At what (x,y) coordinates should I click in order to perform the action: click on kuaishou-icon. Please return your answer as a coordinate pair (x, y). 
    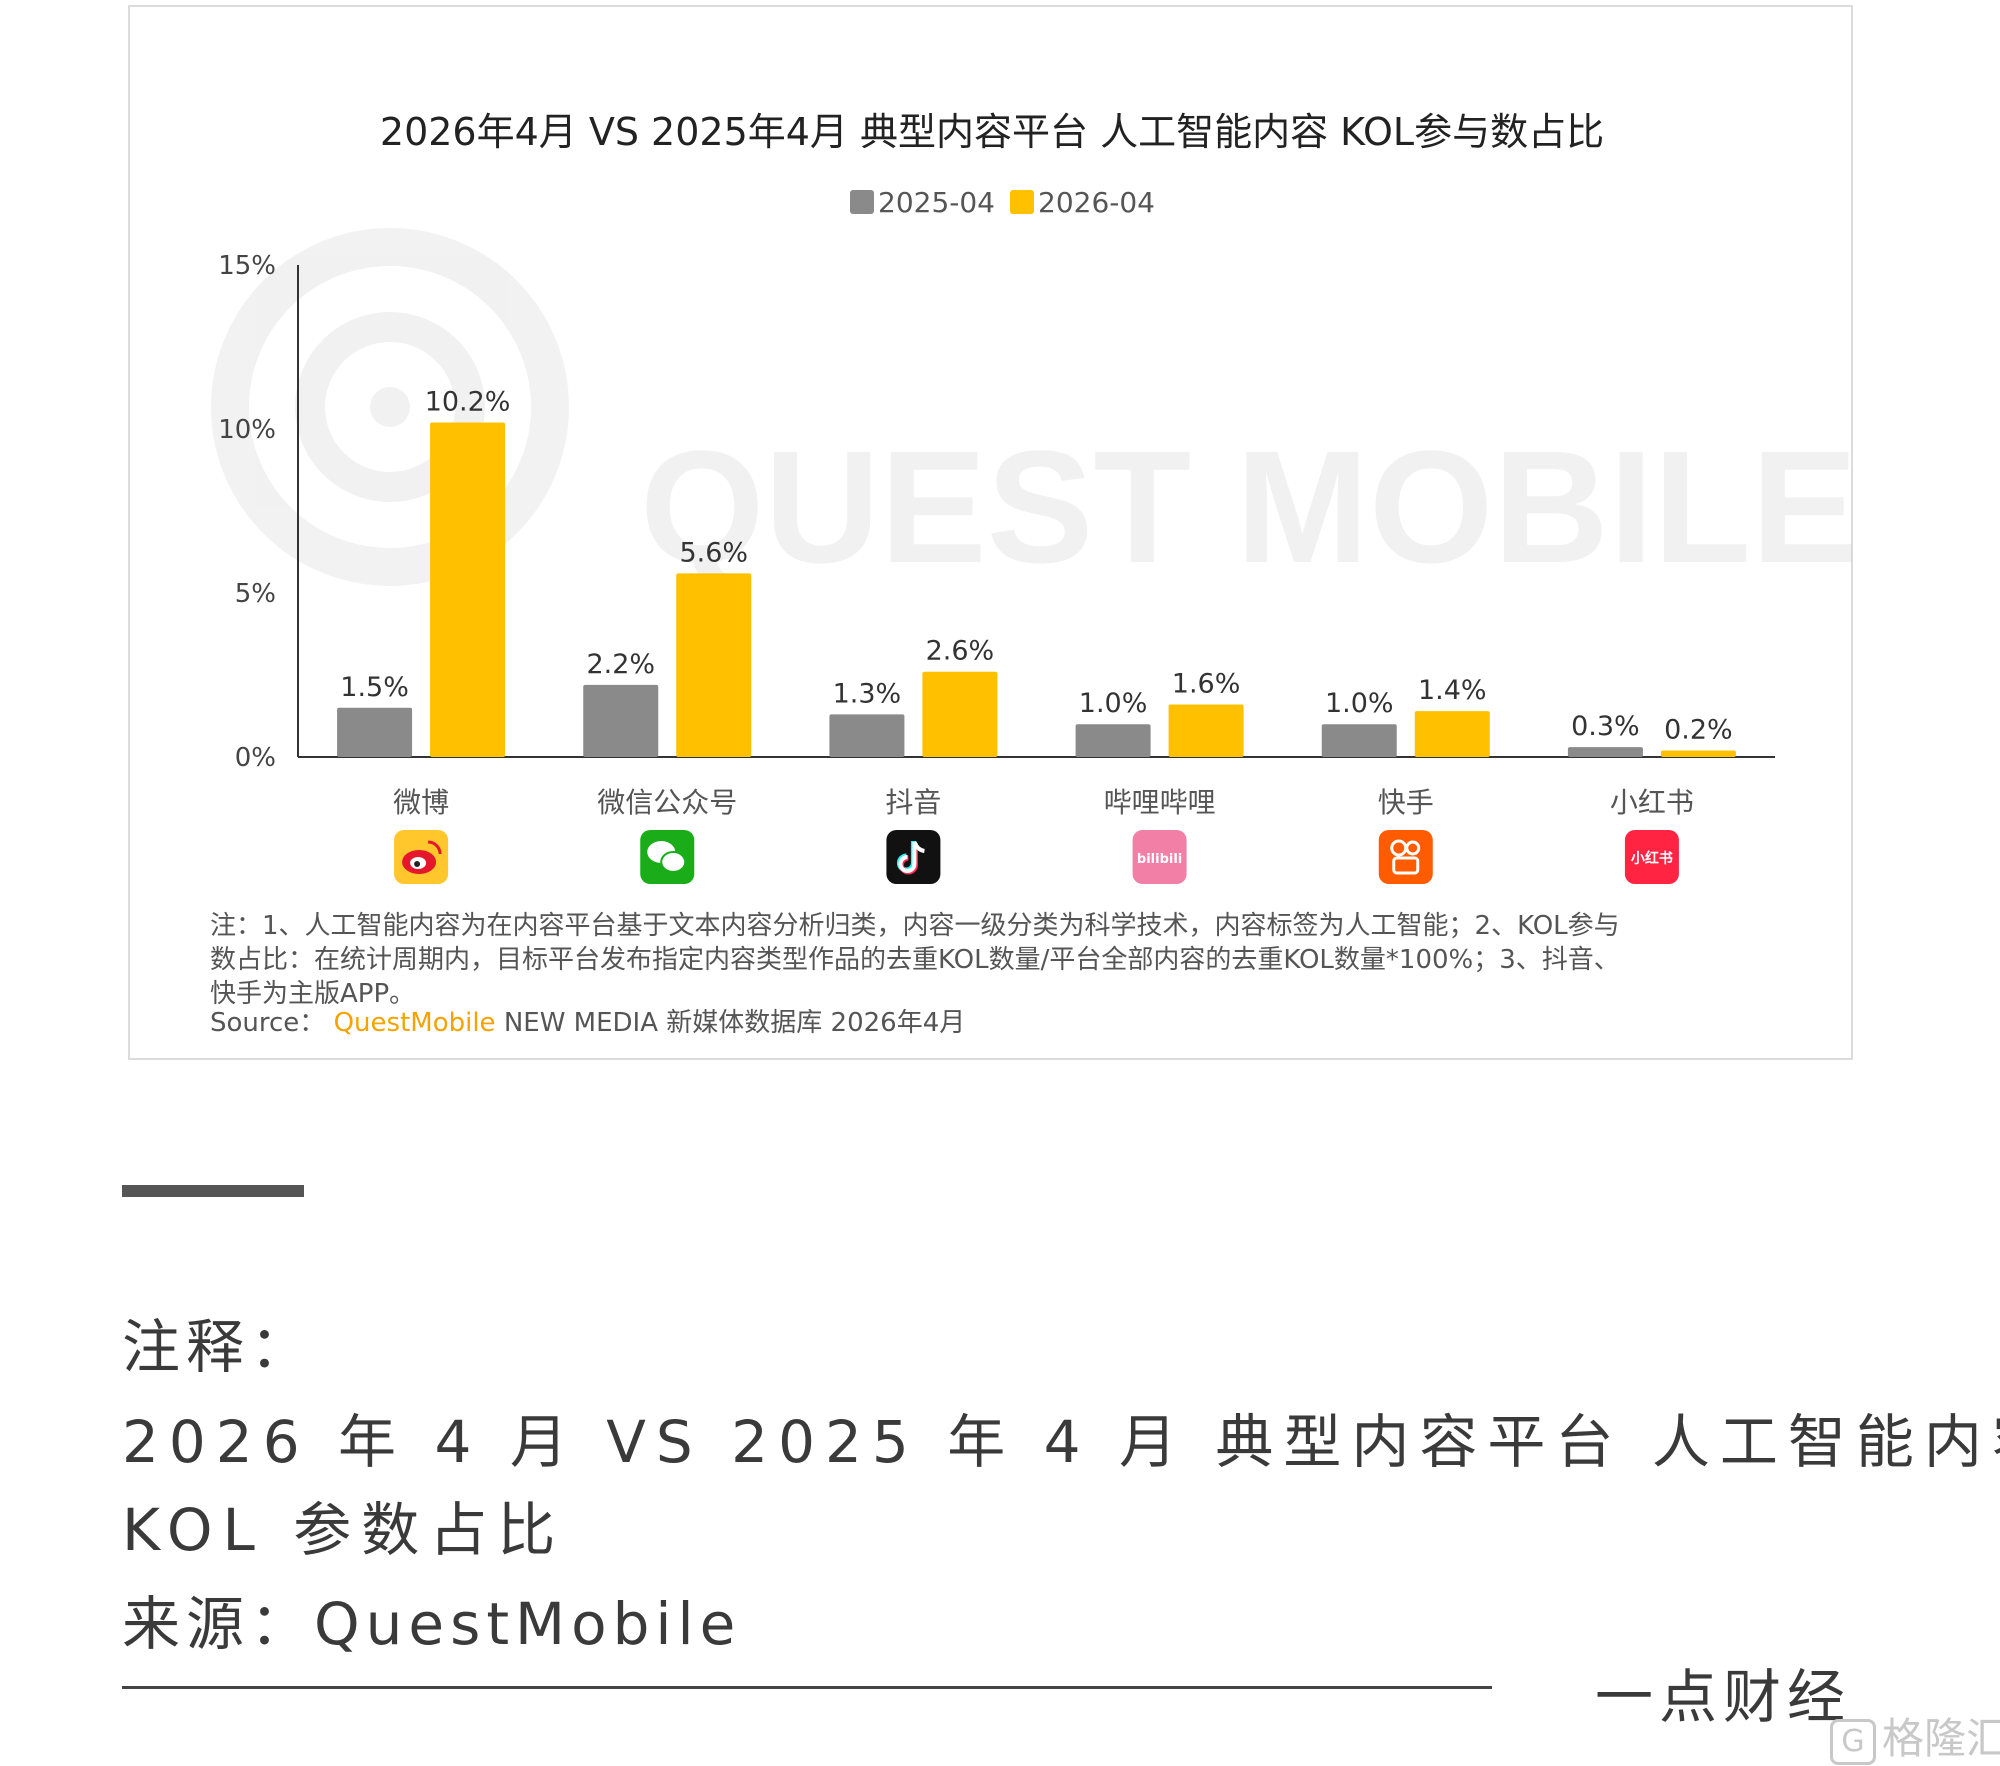
    Looking at the image, I should click on (1405, 857).